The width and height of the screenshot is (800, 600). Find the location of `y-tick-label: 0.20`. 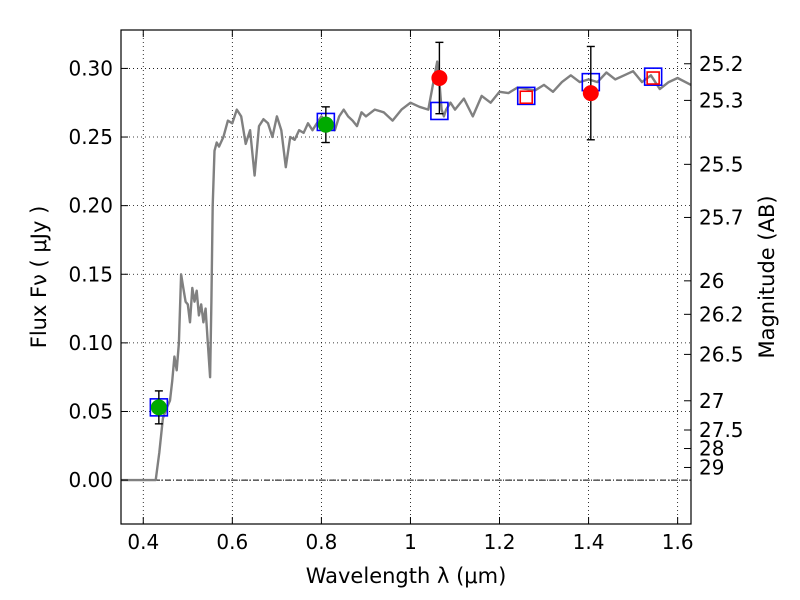

y-tick-label: 0.20 is located at coordinates (90, 206).